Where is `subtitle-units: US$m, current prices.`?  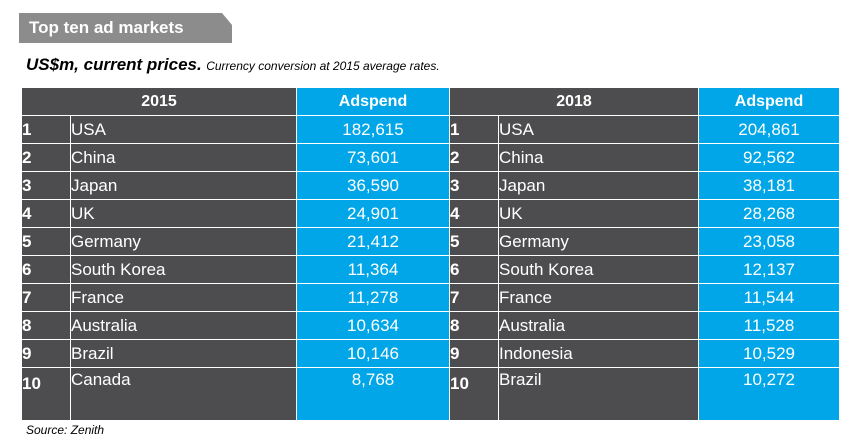 subtitle-units: US$m, current prices. is located at coordinates (114, 64).